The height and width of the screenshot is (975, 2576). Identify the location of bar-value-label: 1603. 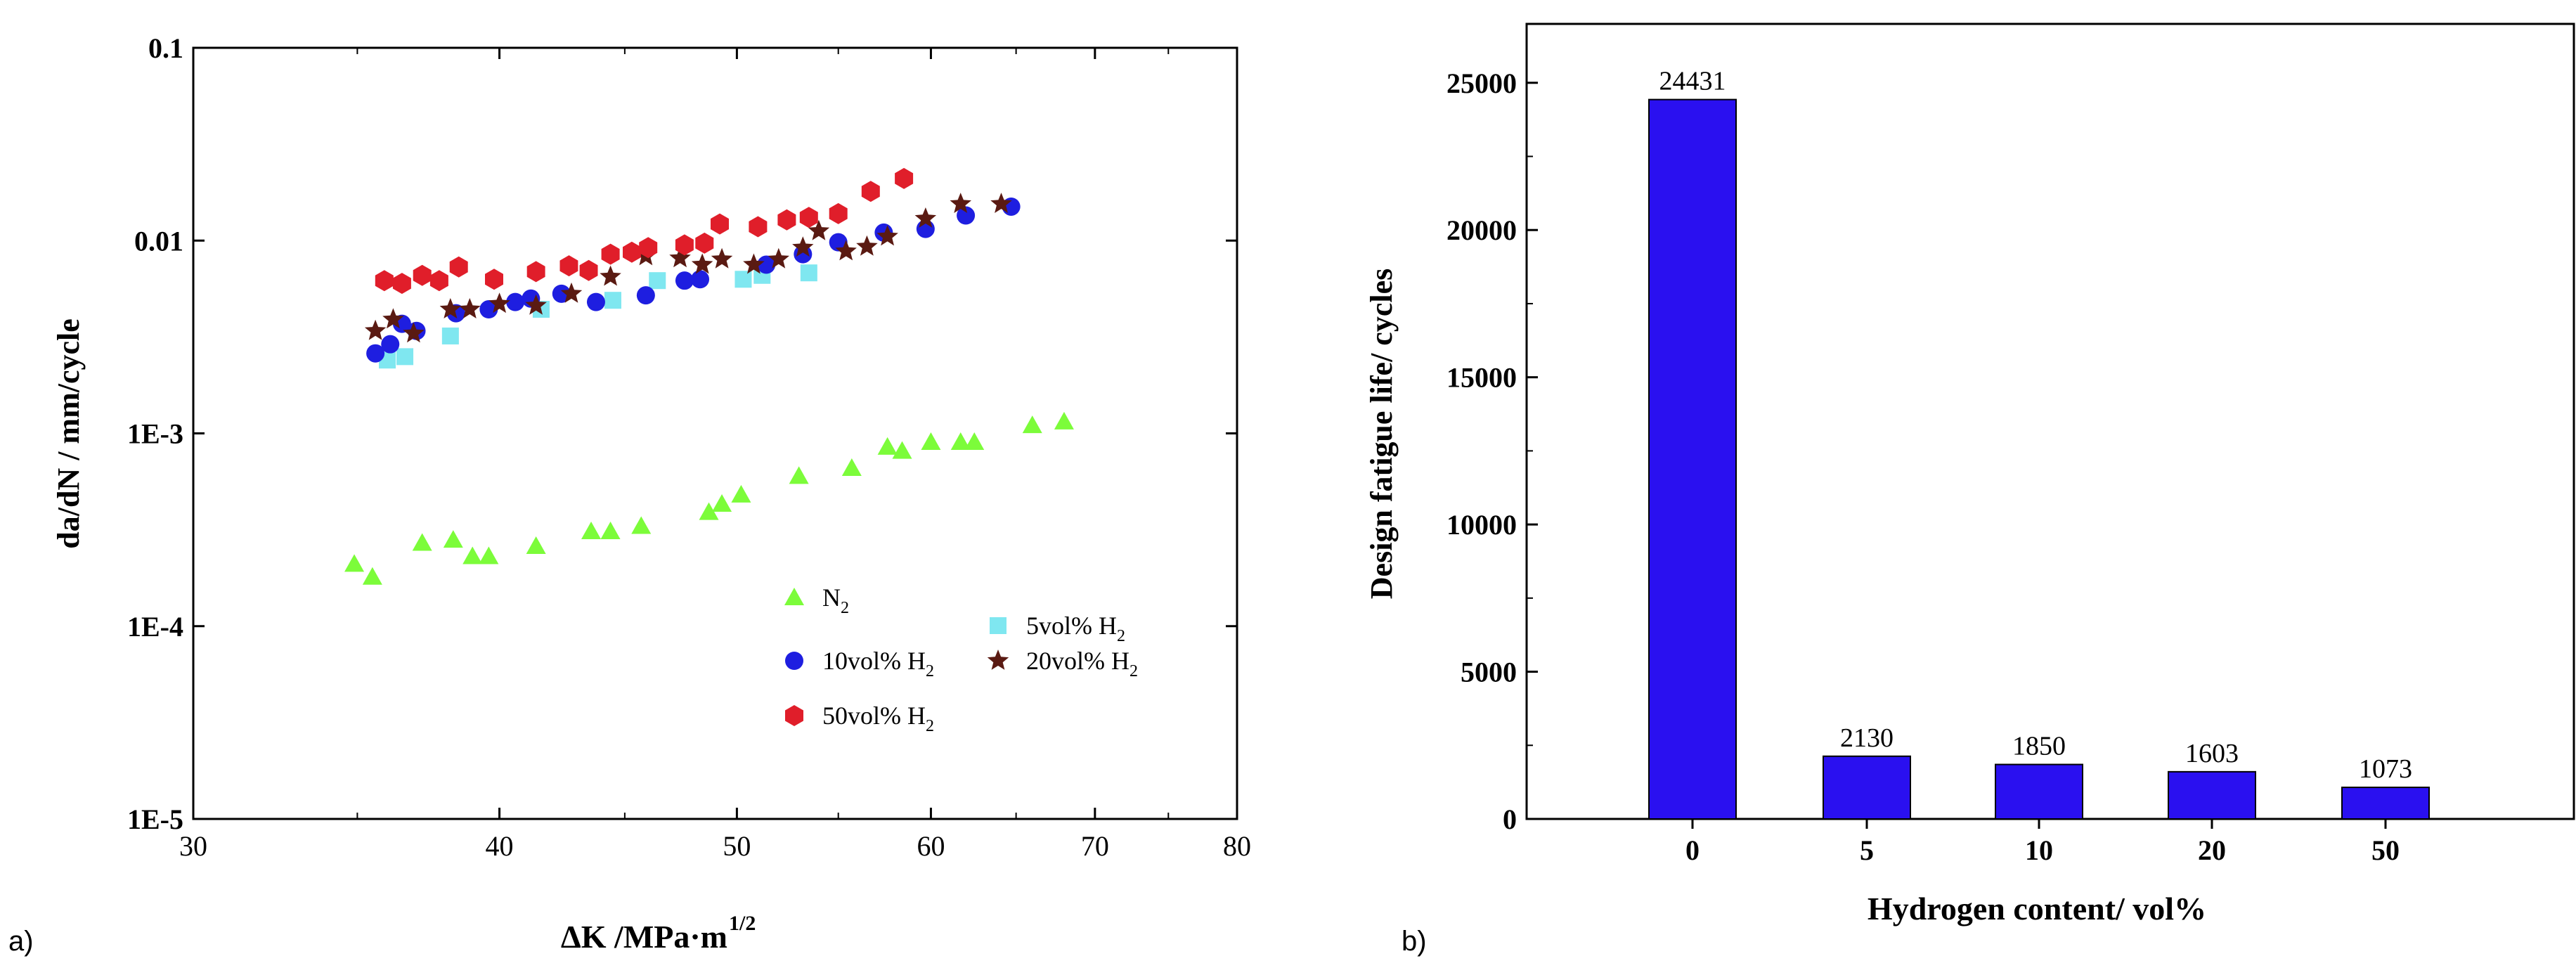
(2212, 753).